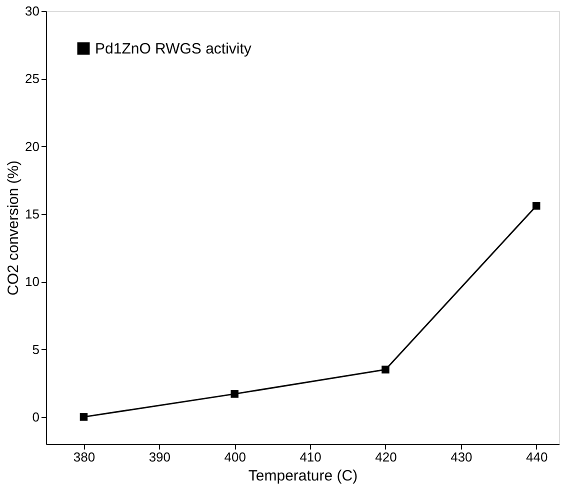 The image size is (564, 488). What do you see at coordinates (32, 11) in the screenshot?
I see `y-tick-label: 30` at bounding box center [32, 11].